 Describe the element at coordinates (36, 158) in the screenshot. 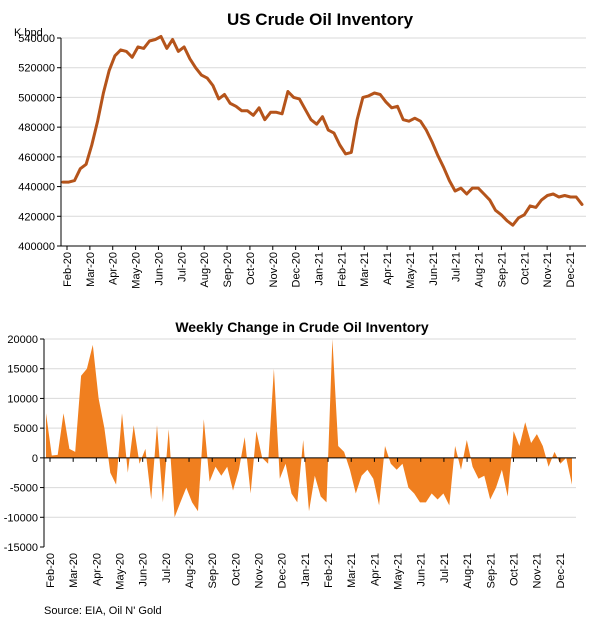

I see `y-tick-label: 460000` at that location.